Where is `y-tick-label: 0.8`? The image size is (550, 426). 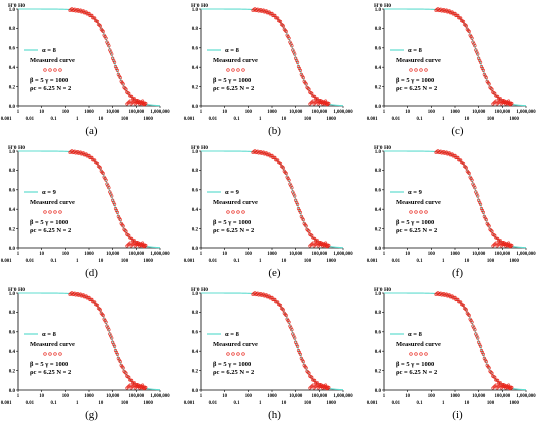
y-tick-label: 0.8 is located at coordinates (195, 171).